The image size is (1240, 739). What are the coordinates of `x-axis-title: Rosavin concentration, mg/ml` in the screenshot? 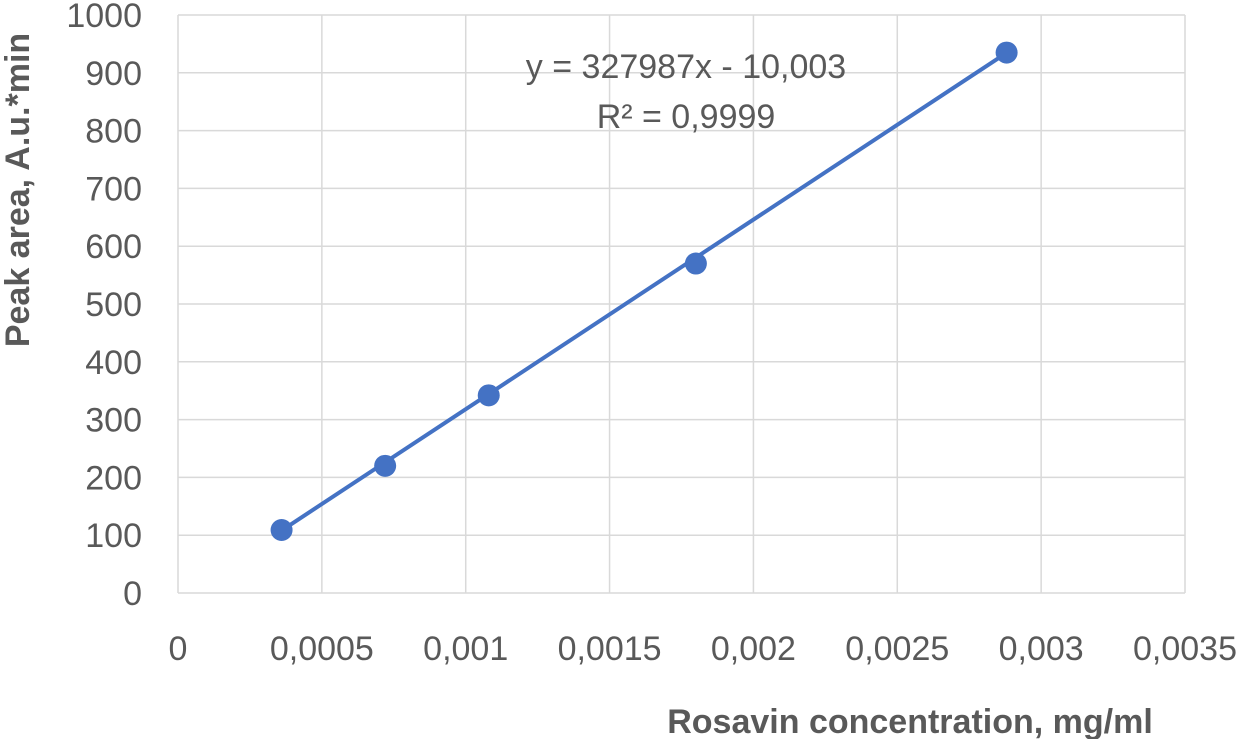 It's located at (910, 721).